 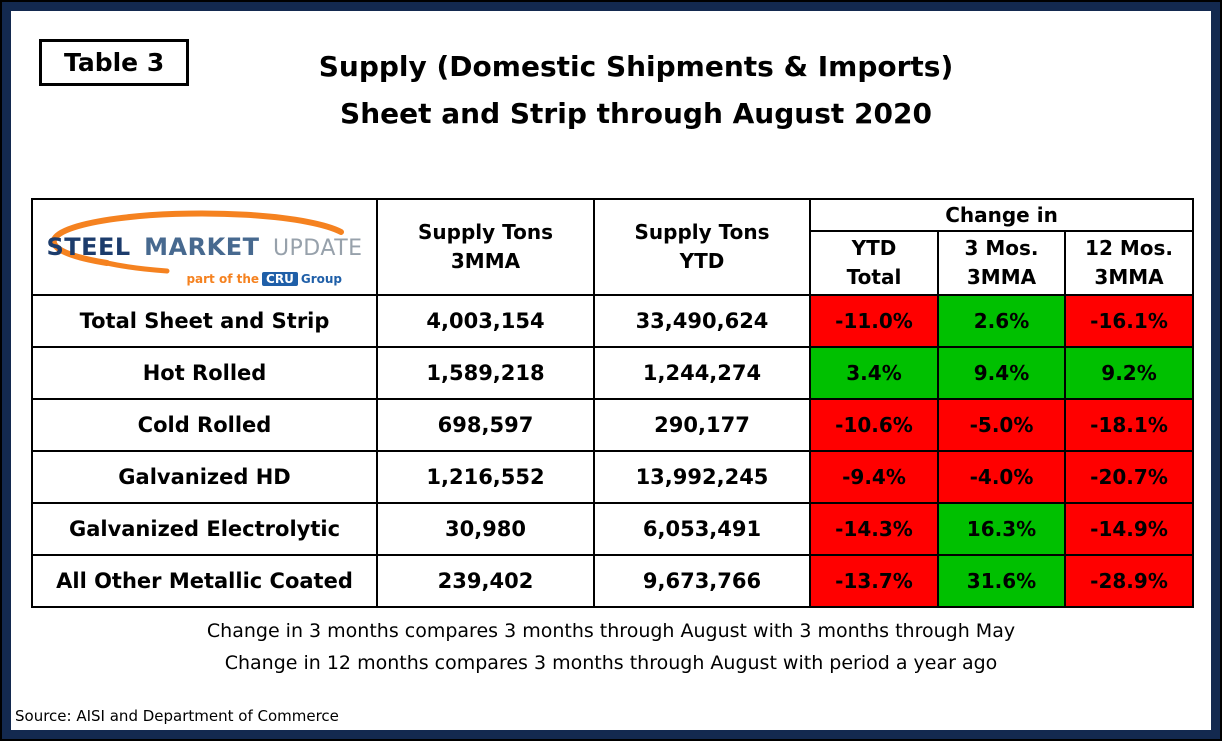 What do you see at coordinates (702, 581) in the screenshot?
I see `cell-tons-ytd: 9,673,766` at bounding box center [702, 581].